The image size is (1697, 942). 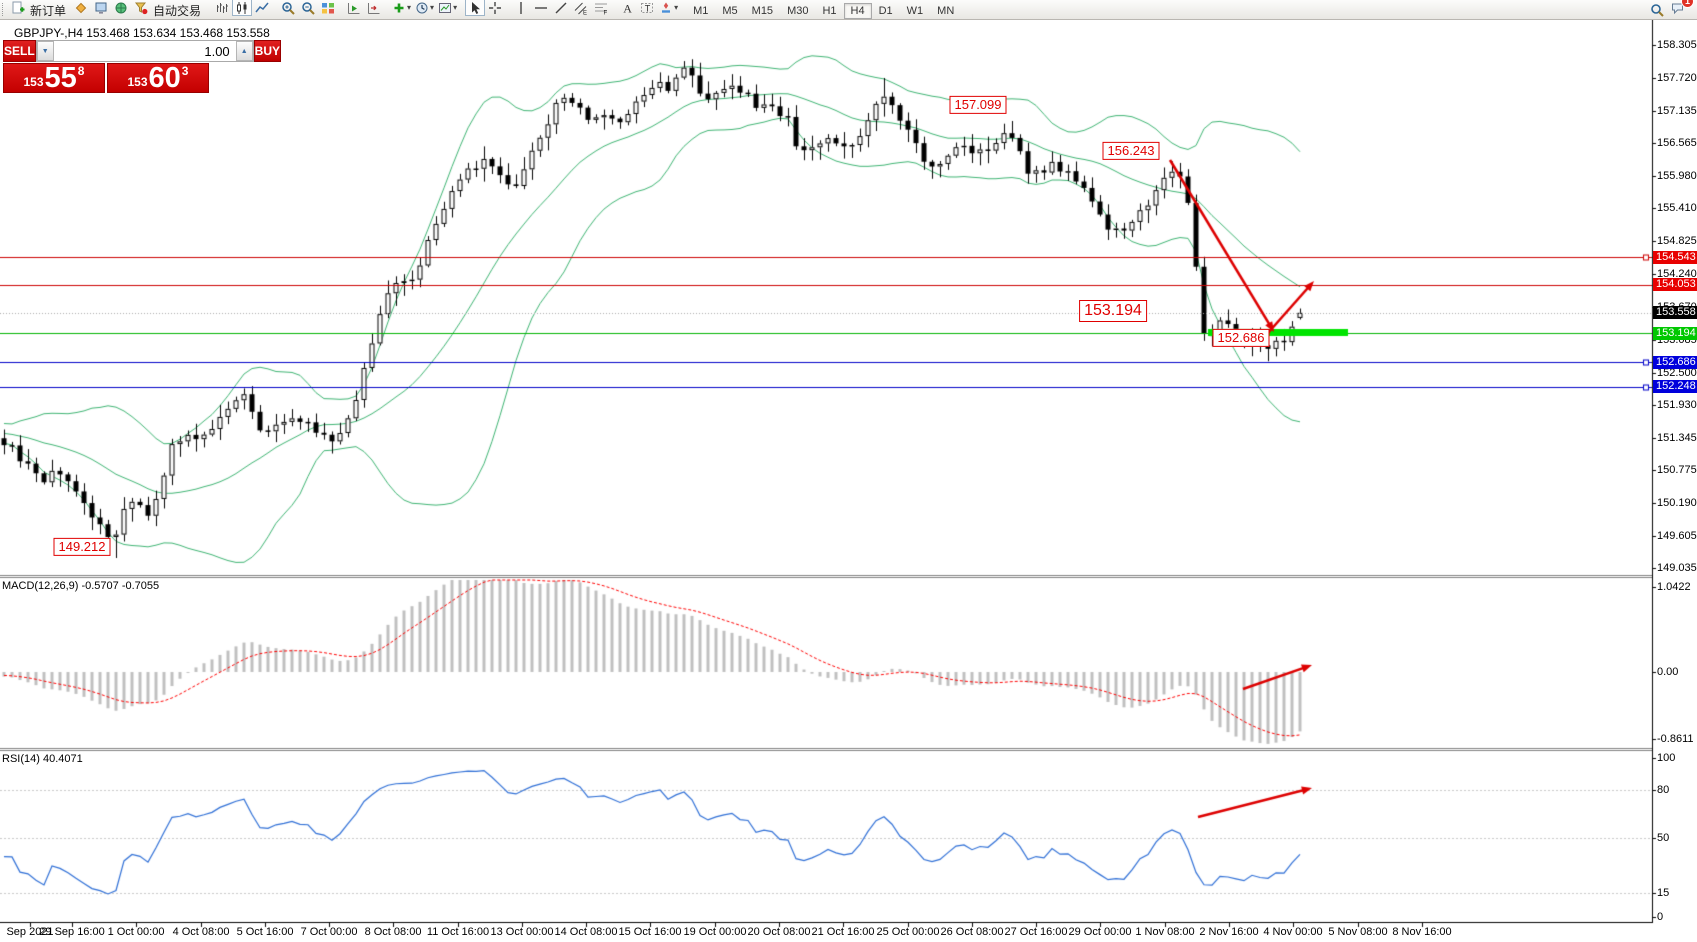 I want to click on fibo-icon: F, so click(x=601, y=9).